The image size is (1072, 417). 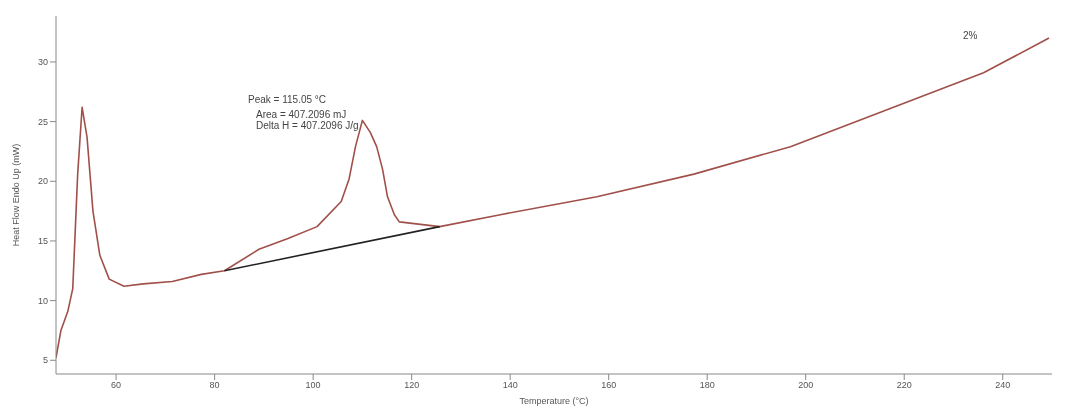 What do you see at coordinates (116, 385) in the screenshot?
I see `x-tick-label: 60` at bounding box center [116, 385].